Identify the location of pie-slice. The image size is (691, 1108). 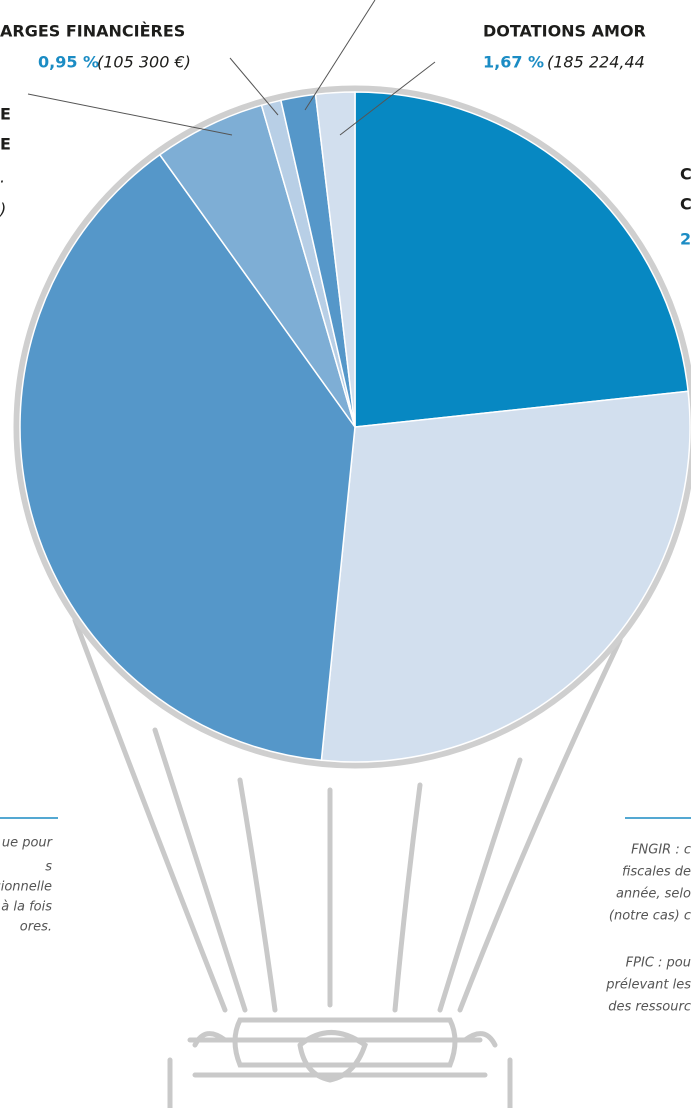
(521, 259).